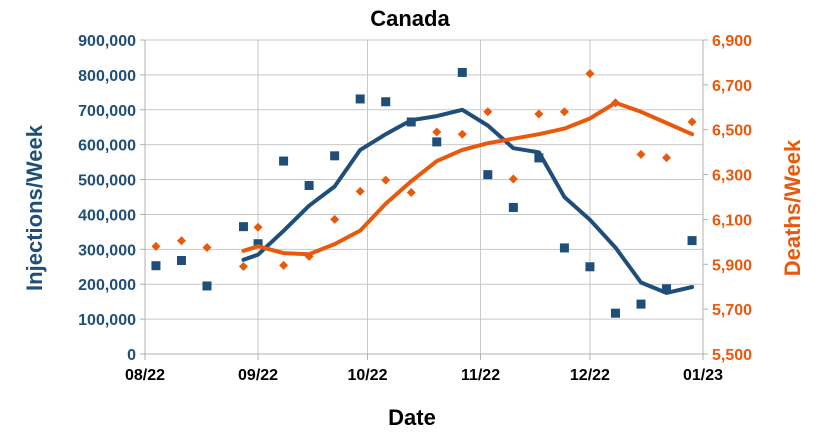 This screenshot has width=819, height=434. Describe the element at coordinates (107, 320) in the screenshot. I see `left-tick-label: 100,000` at that location.